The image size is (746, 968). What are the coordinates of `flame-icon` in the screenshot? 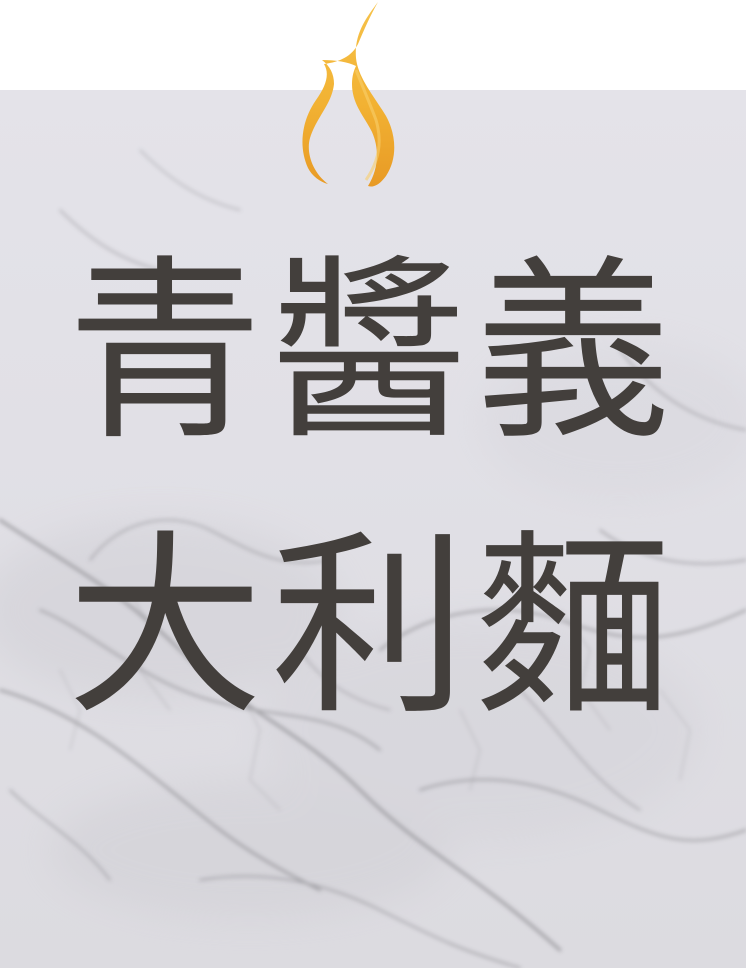 It's located at (348, 94).